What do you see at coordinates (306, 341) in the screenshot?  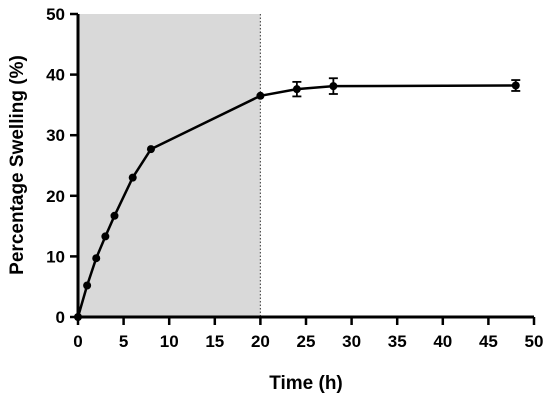 I see `x-tick-label: 25` at bounding box center [306, 341].